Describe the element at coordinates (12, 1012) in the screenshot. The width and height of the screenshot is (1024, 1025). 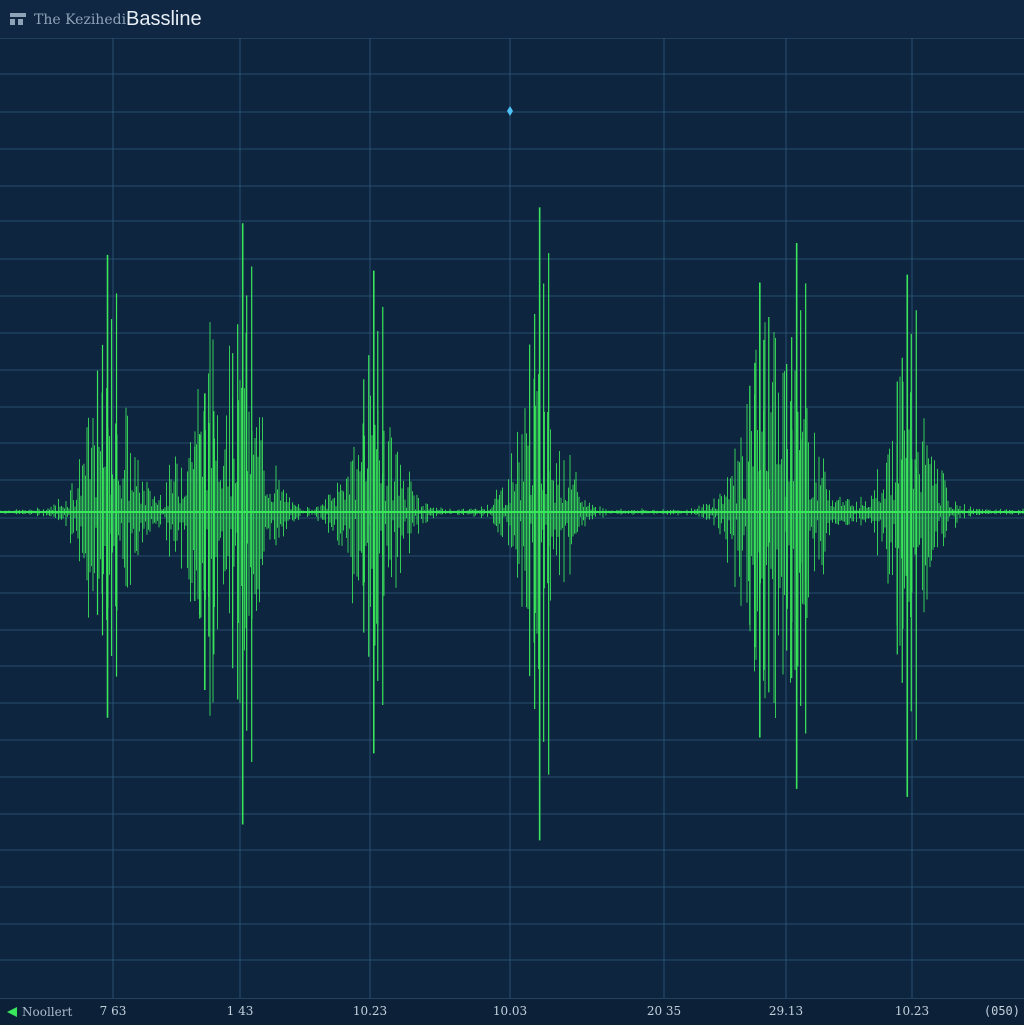
I see `play-icon` at that location.